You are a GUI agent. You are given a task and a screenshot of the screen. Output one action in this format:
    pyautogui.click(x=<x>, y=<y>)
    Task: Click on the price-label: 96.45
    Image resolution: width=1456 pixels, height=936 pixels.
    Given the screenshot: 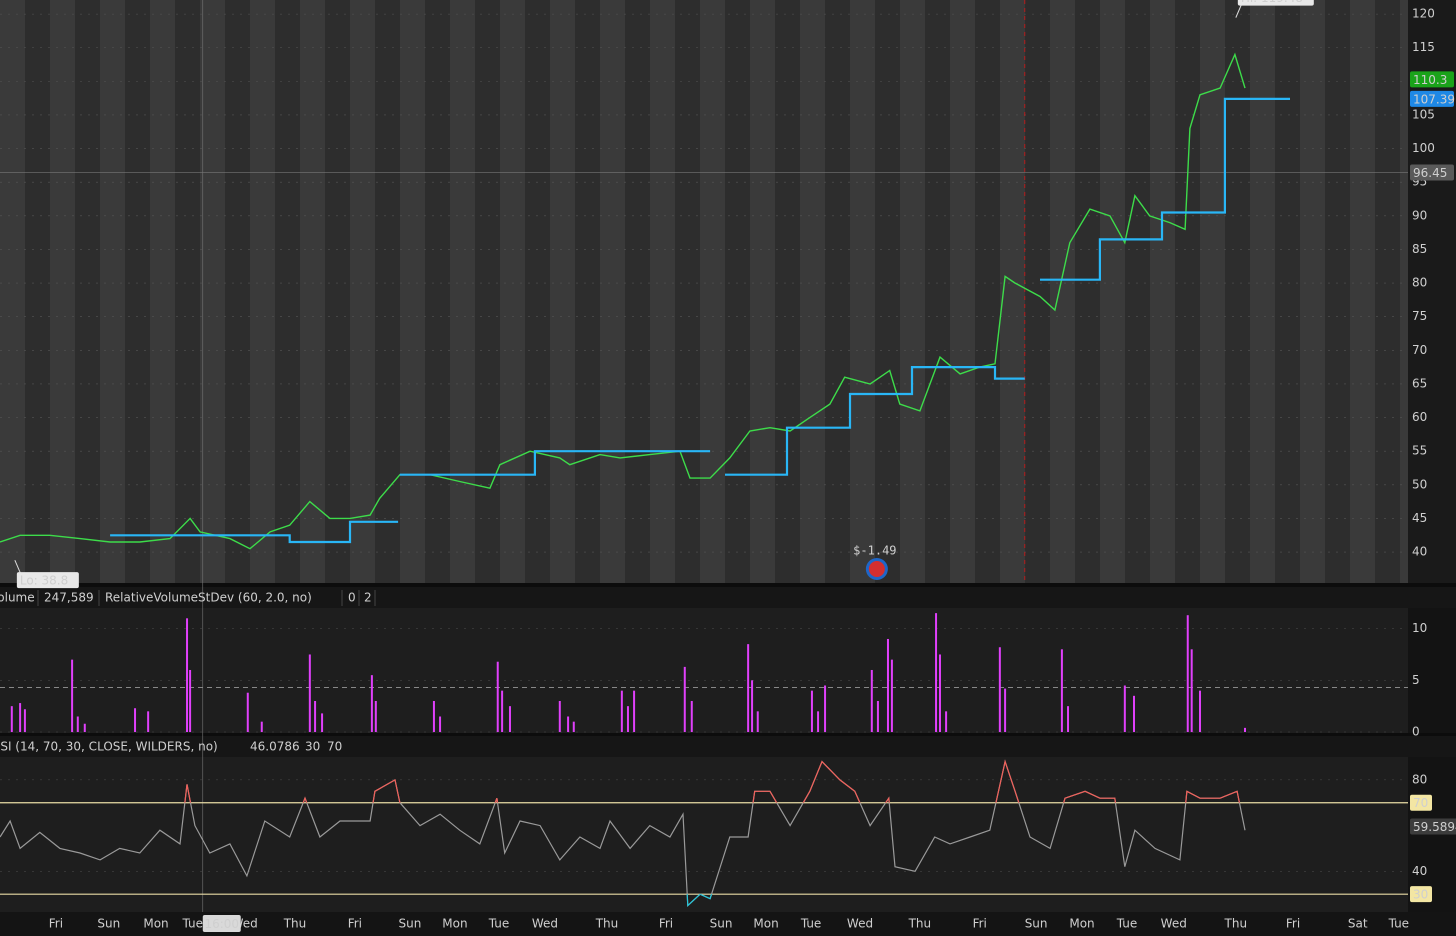 What is the action you would take?
    pyautogui.click(x=1430, y=173)
    